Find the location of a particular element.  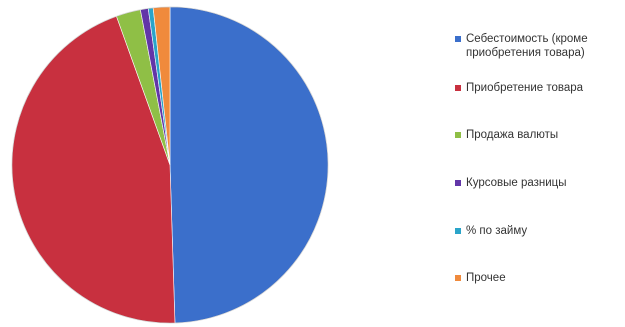

legend-item-goods: Приобретение товара is located at coordinates (519, 88).